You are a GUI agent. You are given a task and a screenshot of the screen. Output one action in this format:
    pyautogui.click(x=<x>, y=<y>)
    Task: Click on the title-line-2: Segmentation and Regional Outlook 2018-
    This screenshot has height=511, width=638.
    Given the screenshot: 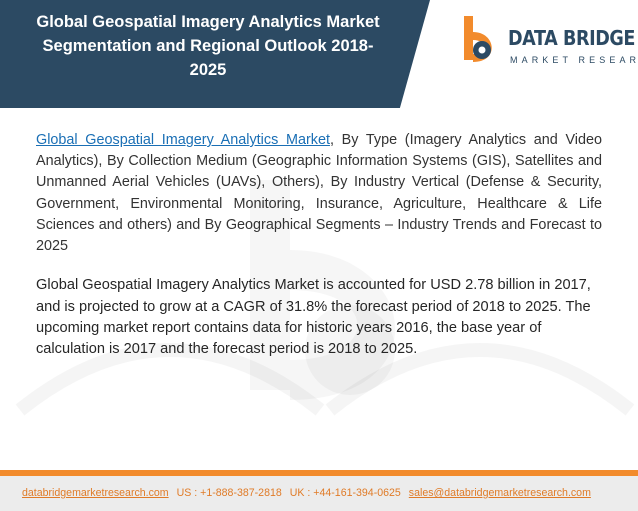 What is the action you would take?
    pyautogui.click(x=208, y=46)
    